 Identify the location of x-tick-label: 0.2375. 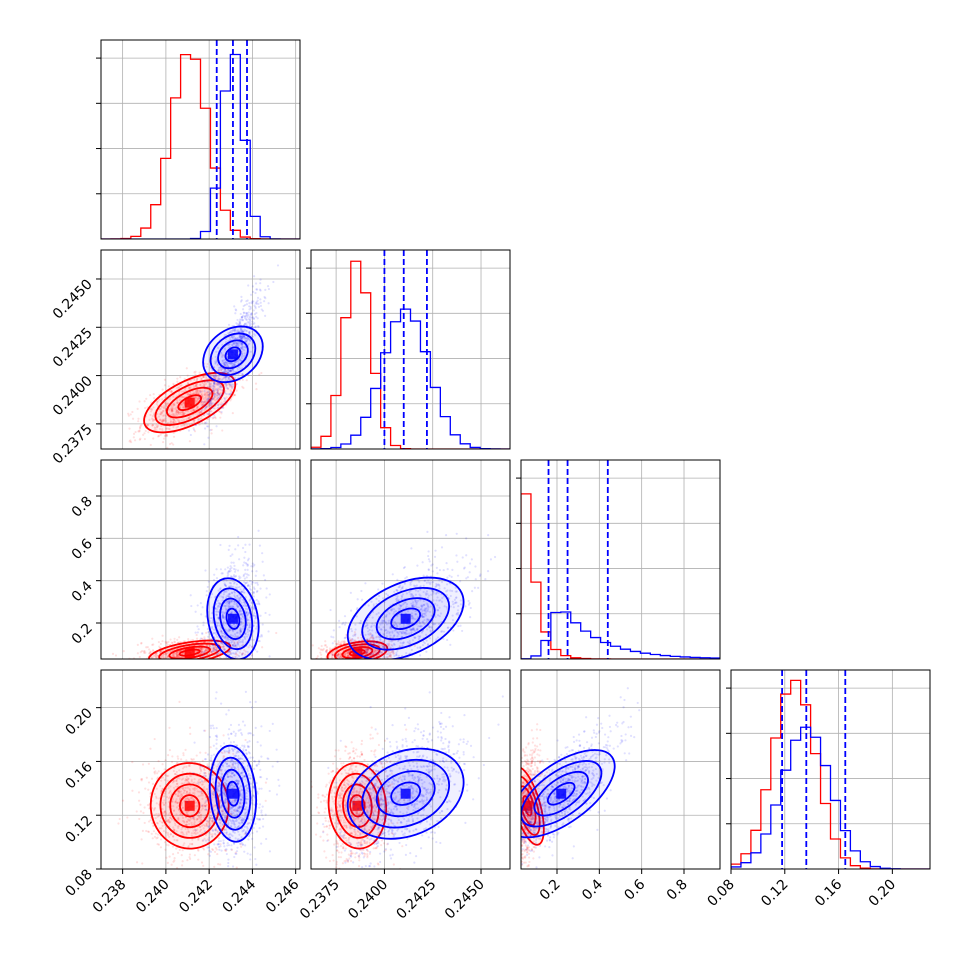
(320, 900).